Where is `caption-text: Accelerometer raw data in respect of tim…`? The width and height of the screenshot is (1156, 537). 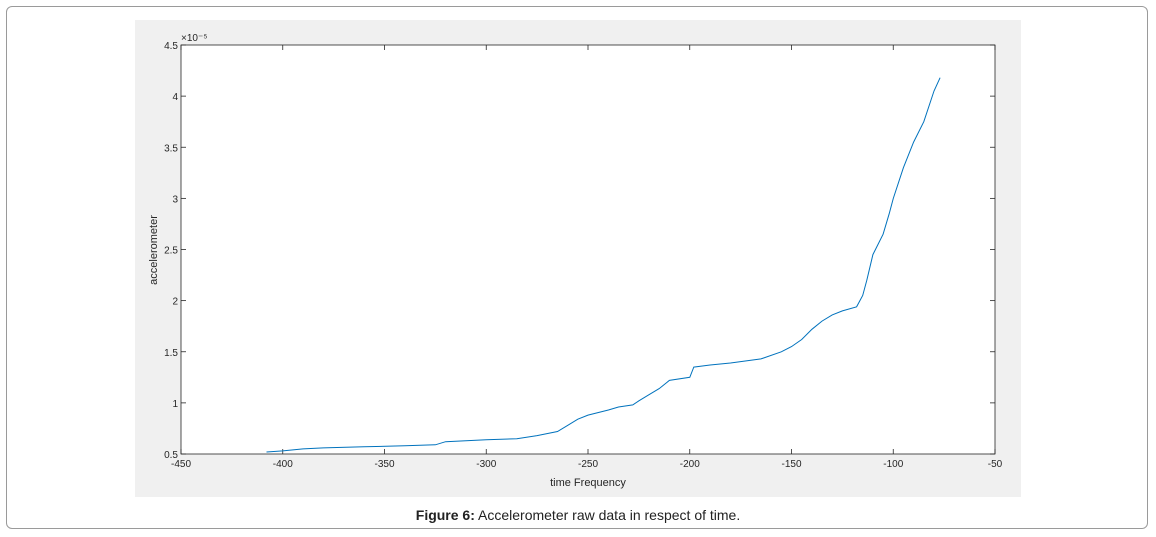 caption-text: Accelerometer raw data in respect of tim… is located at coordinates (607, 515).